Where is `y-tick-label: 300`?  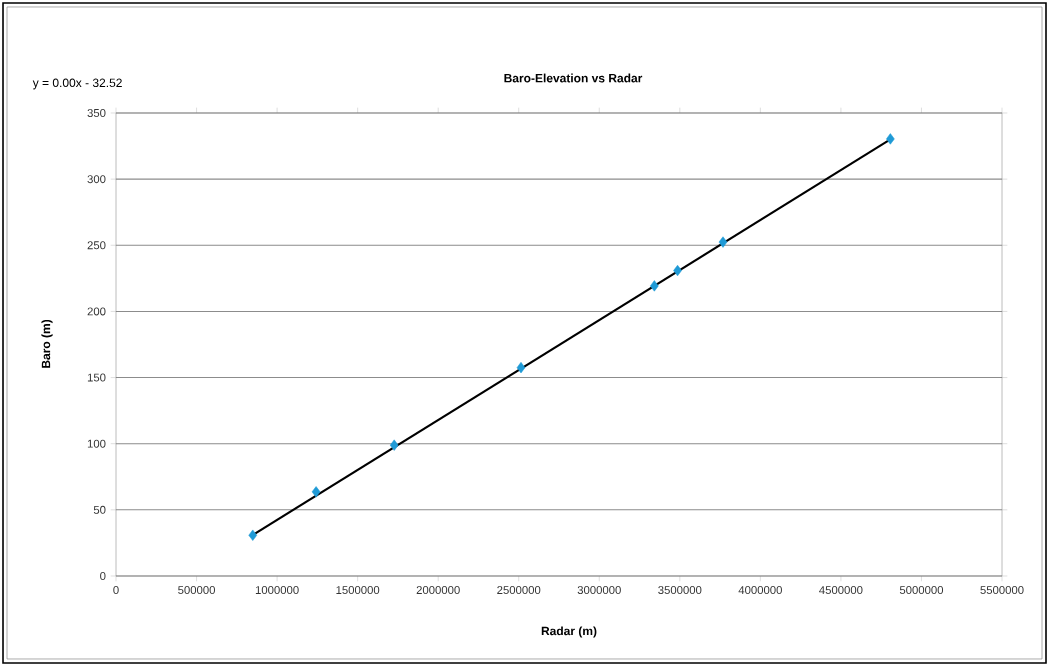 y-tick-label: 300 is located at coordinates (96, 179).